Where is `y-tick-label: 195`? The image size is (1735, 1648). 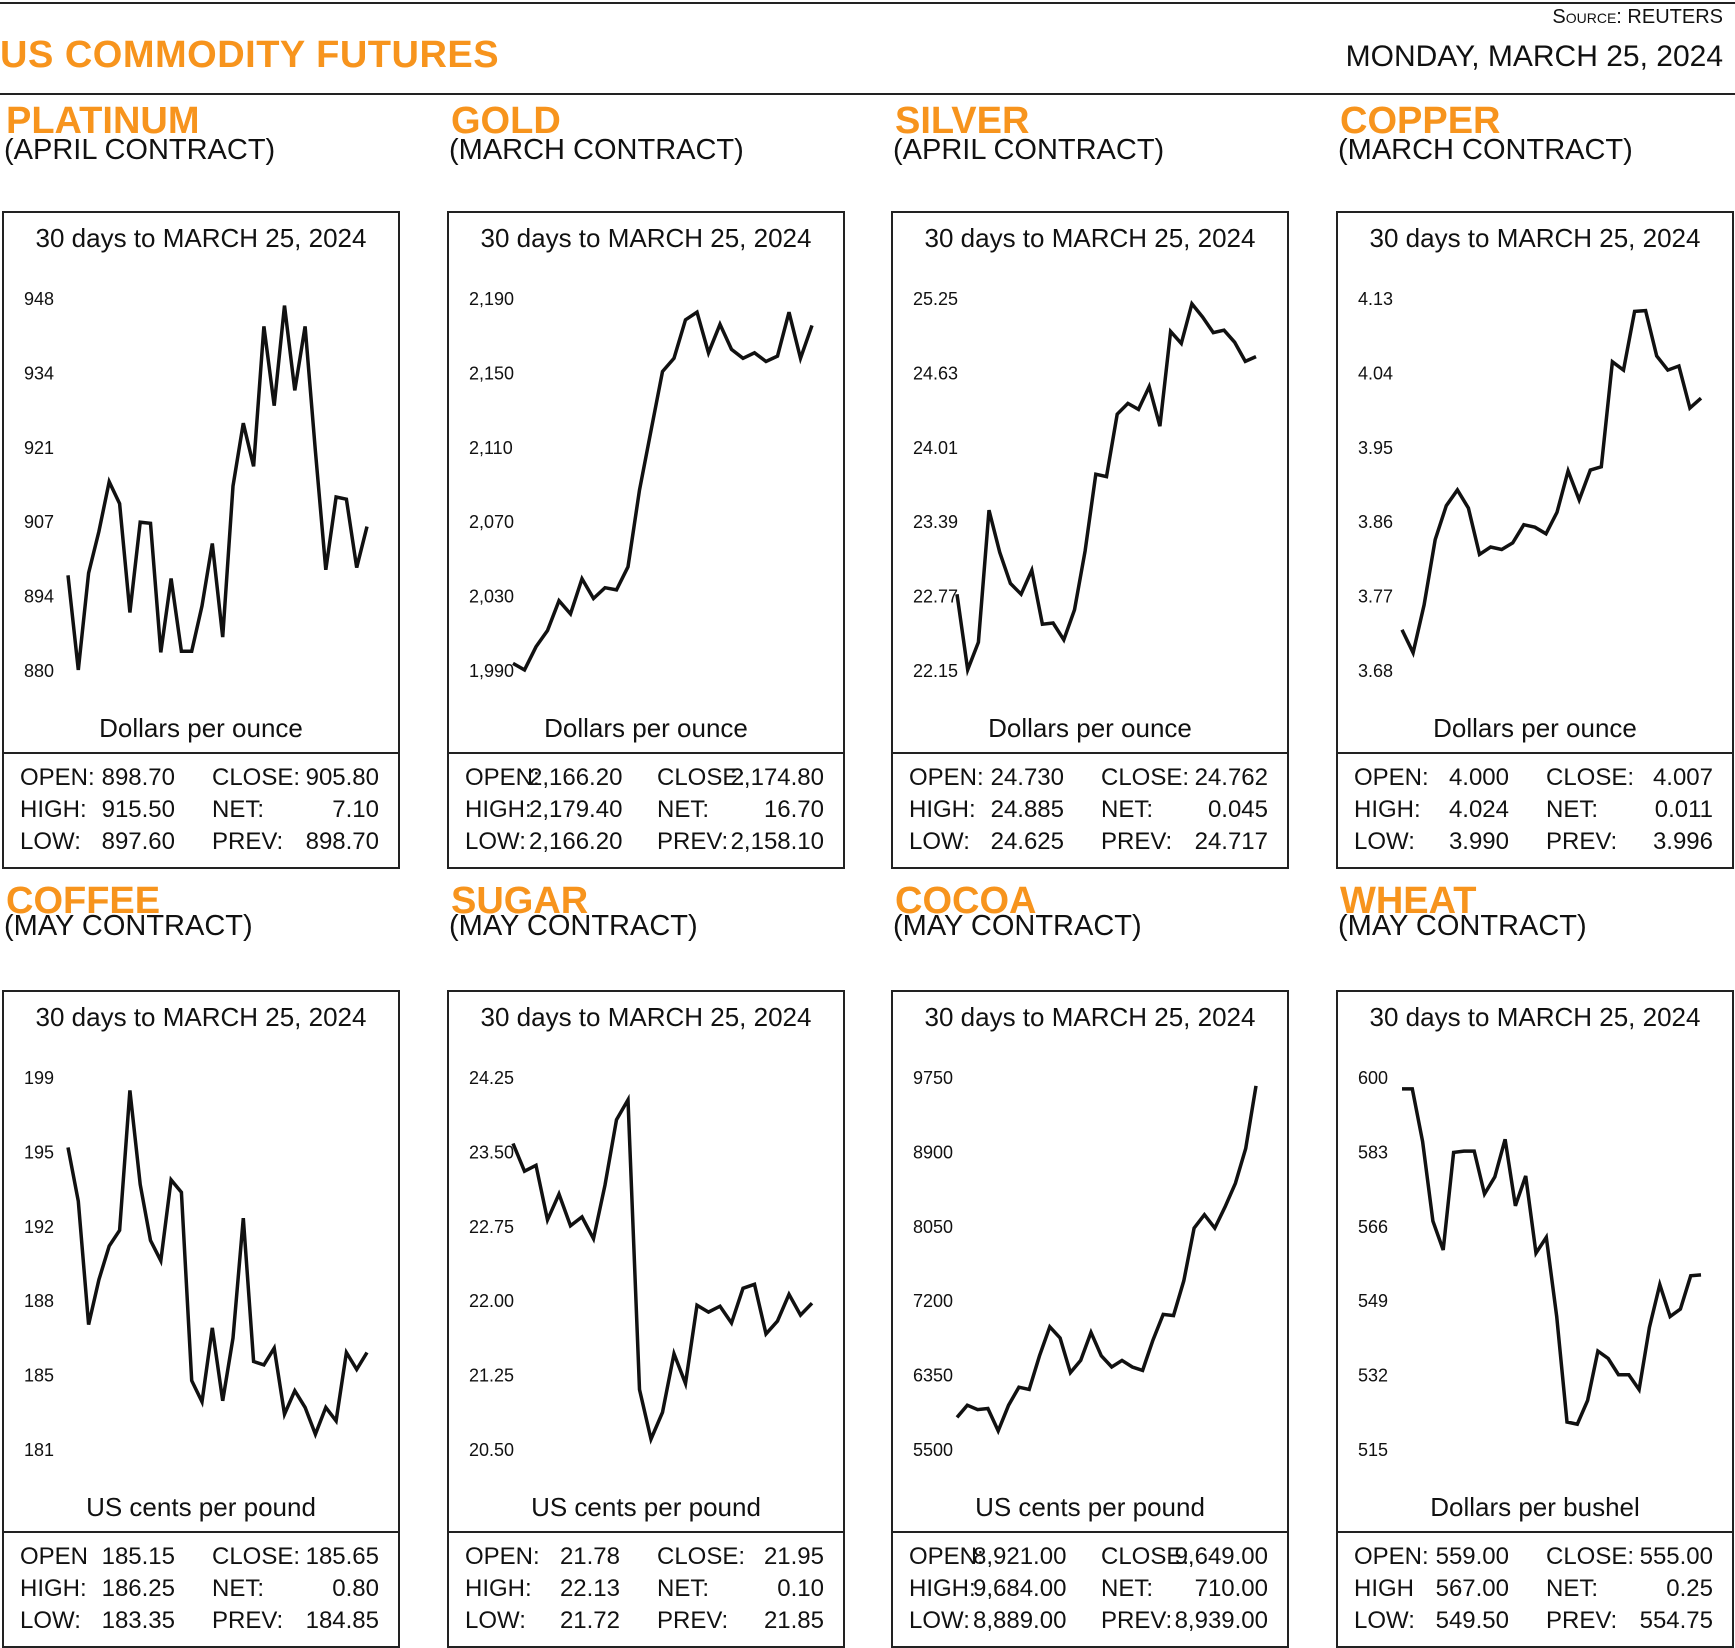
y-tick-label: 195 is located at coordinates (39, 1152).